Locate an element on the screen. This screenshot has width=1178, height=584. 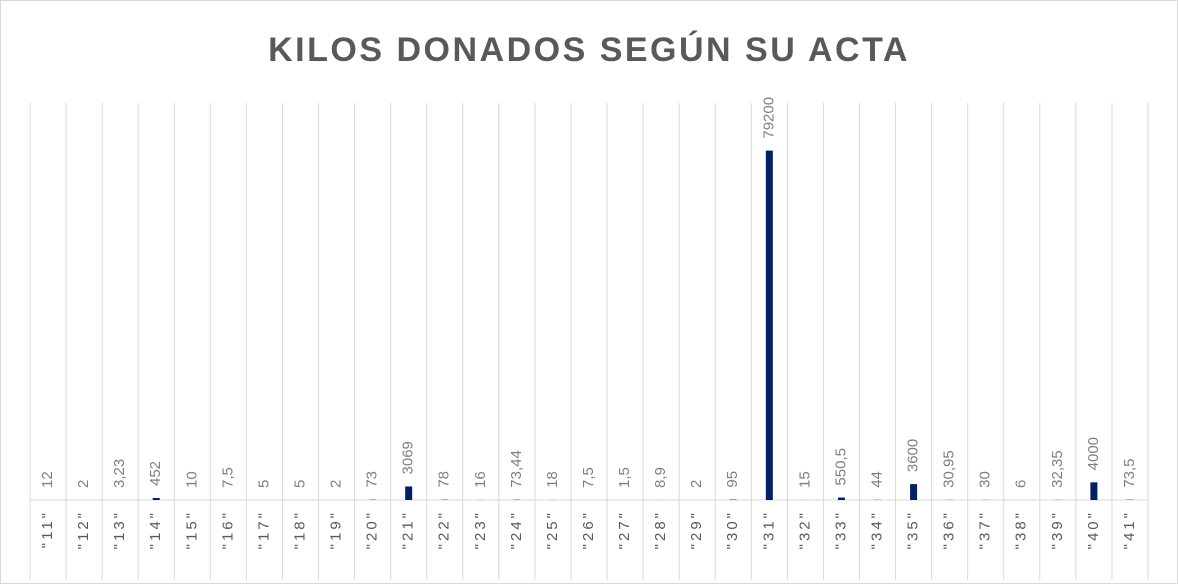
data-label: 550,5 is located at coordinates (840, 467).